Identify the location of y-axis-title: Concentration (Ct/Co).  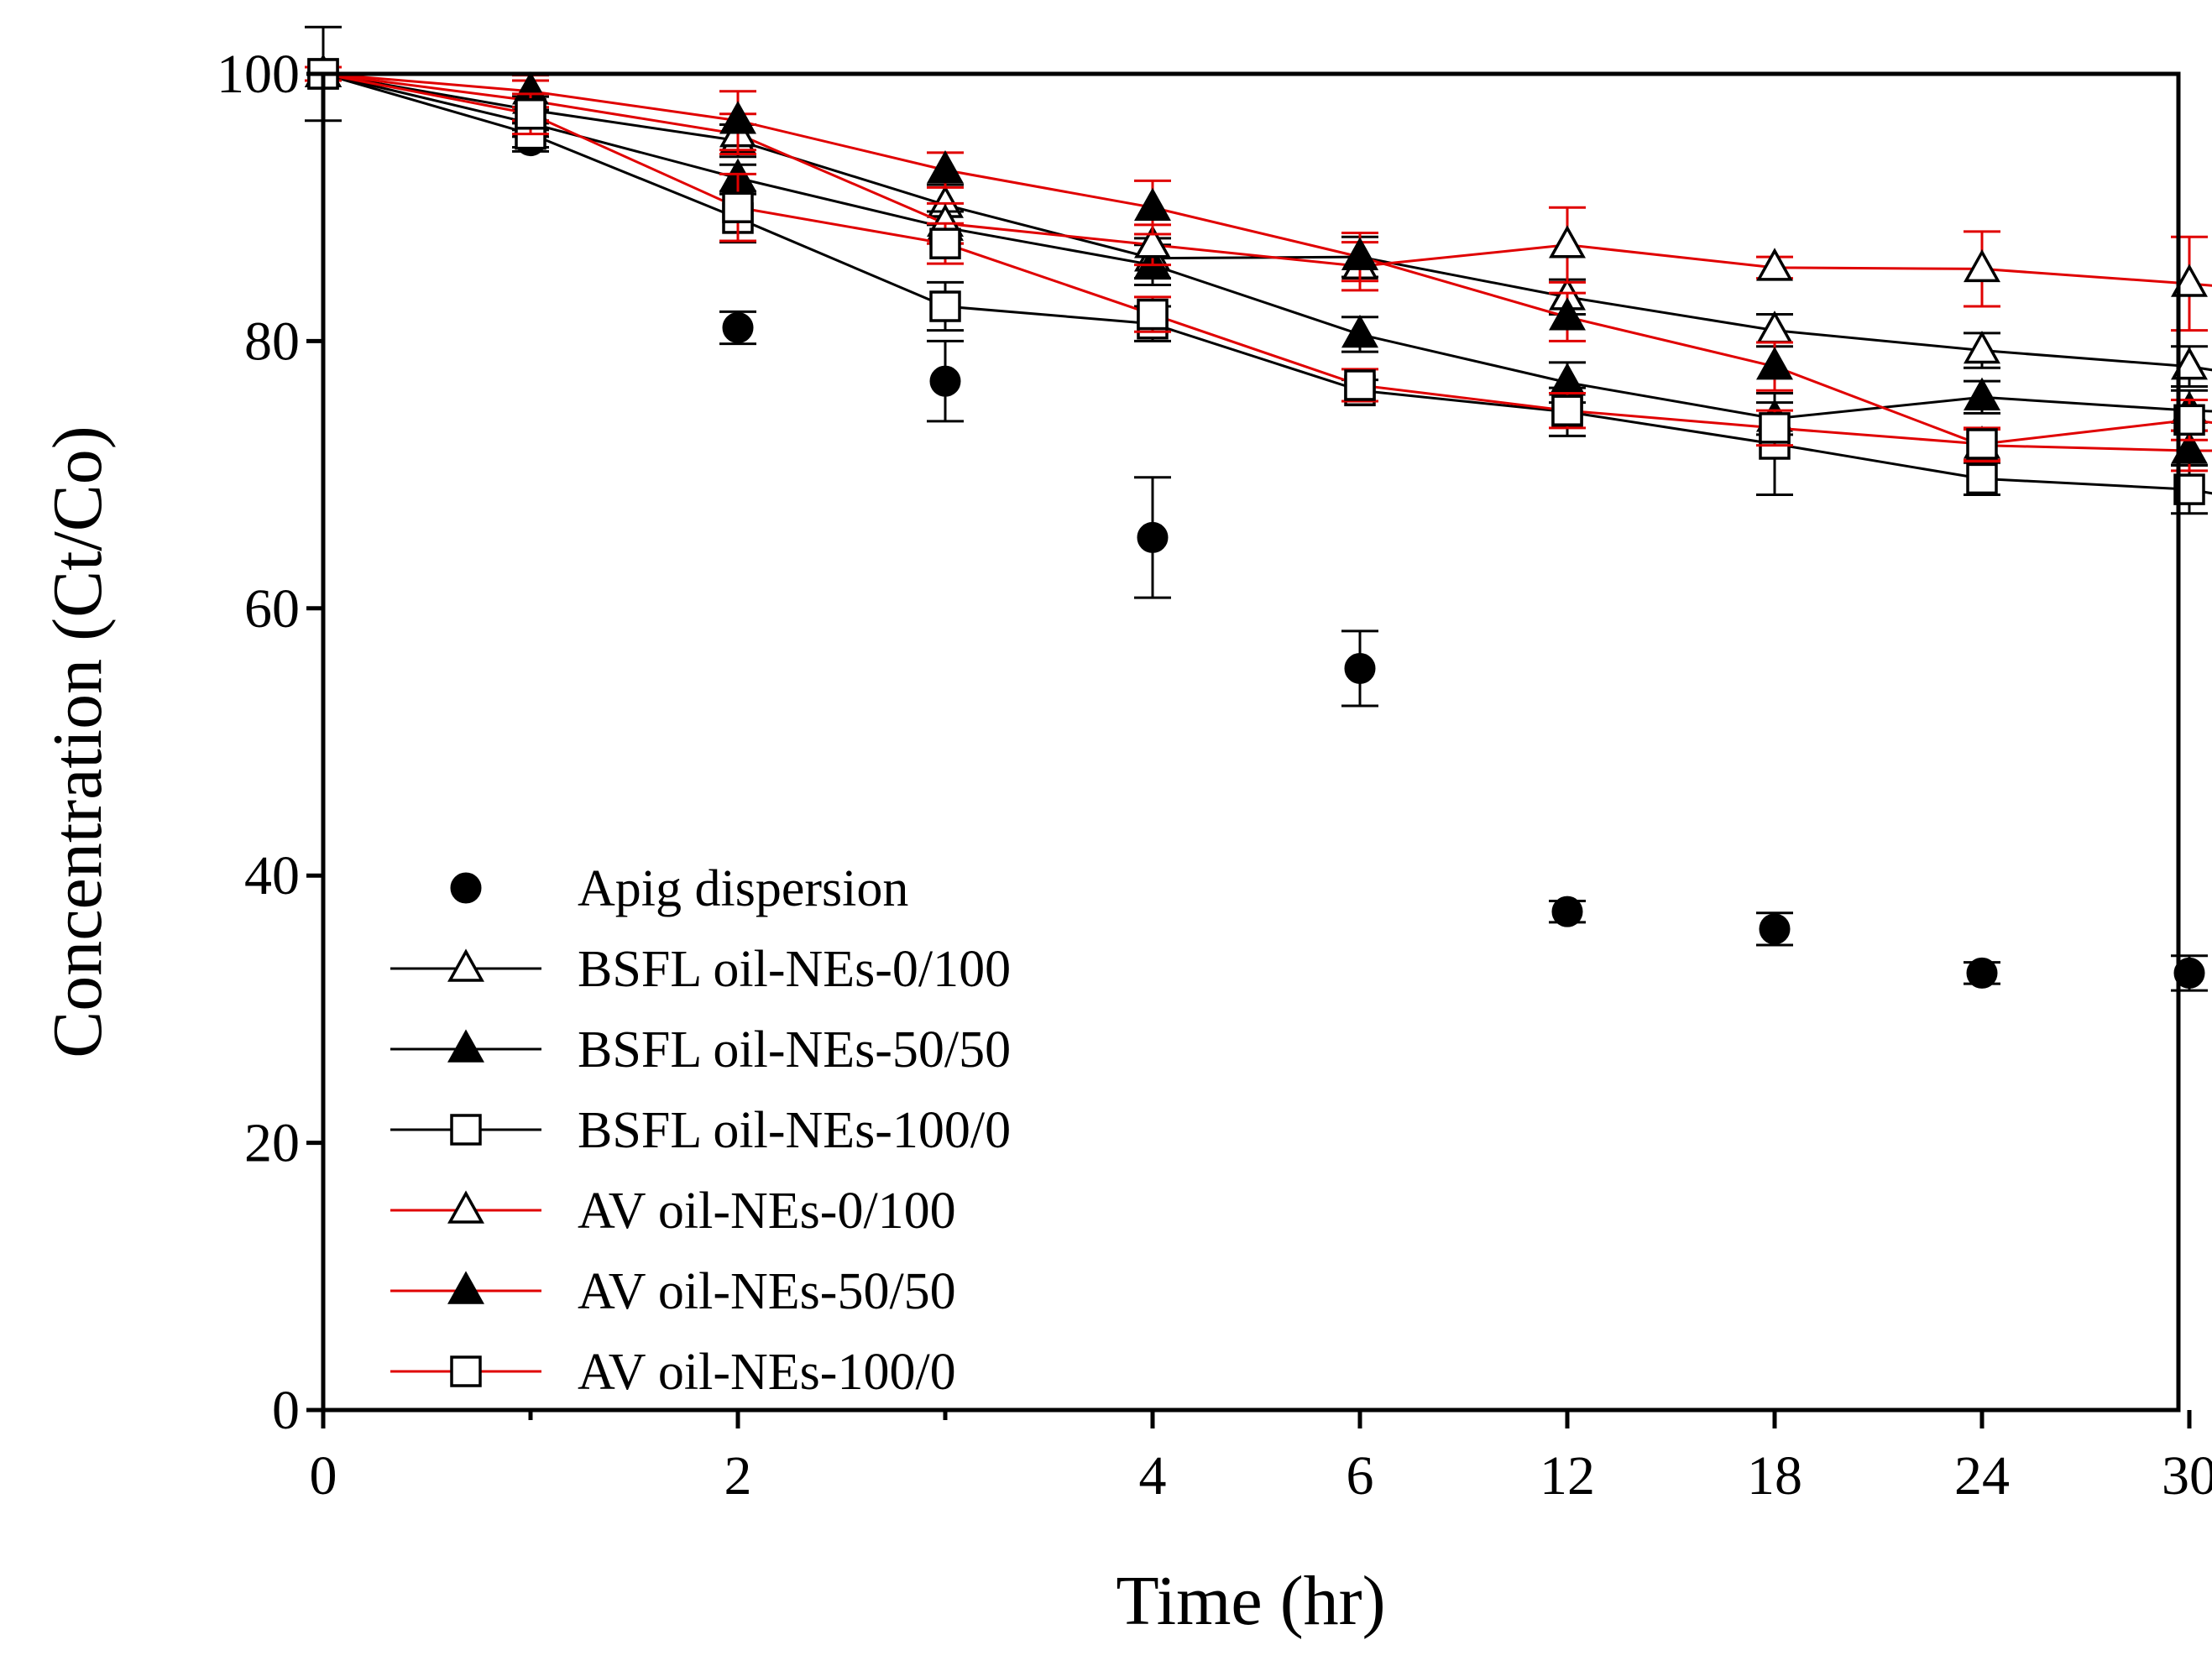
(78, 742).